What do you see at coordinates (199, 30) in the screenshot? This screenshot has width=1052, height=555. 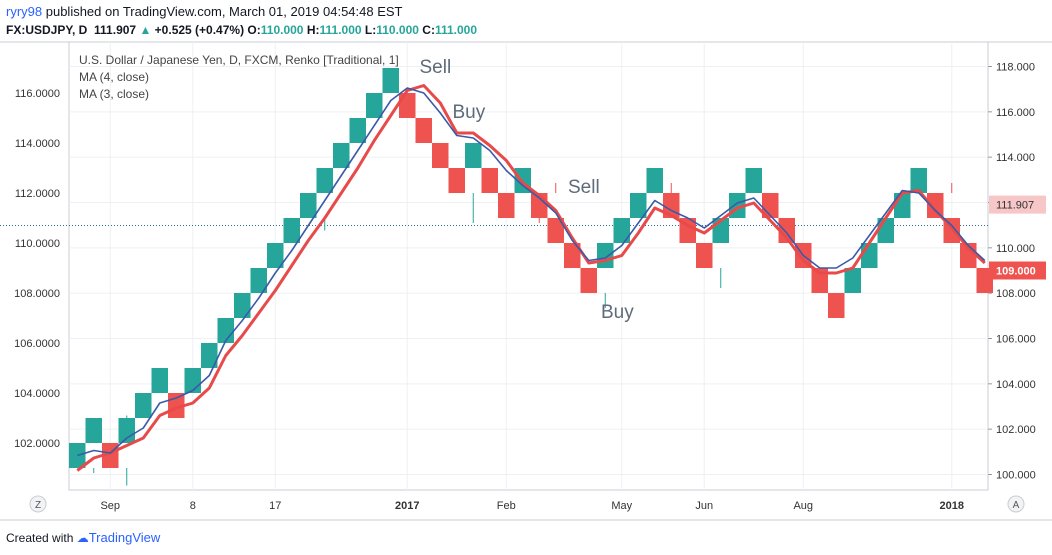 I see `price-change: +0.525 (+0.47%)` at bounding box center [199, 30].